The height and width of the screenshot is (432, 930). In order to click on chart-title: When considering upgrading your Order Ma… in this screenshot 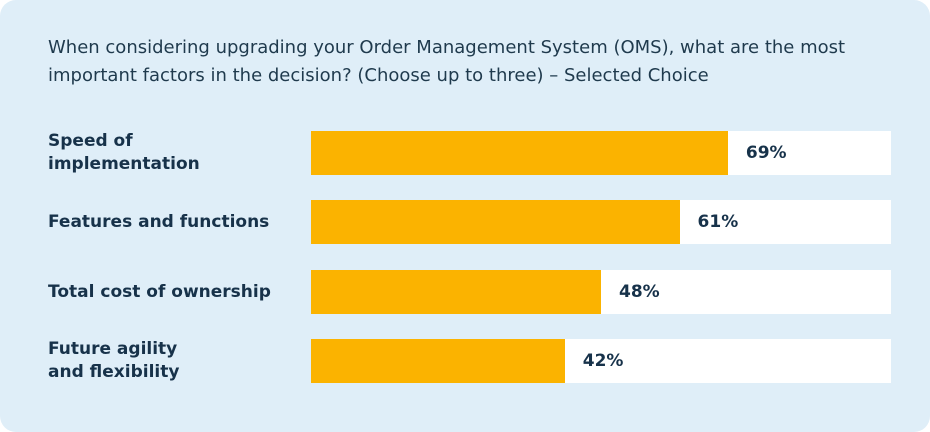, I will do `click(447, 61)`.